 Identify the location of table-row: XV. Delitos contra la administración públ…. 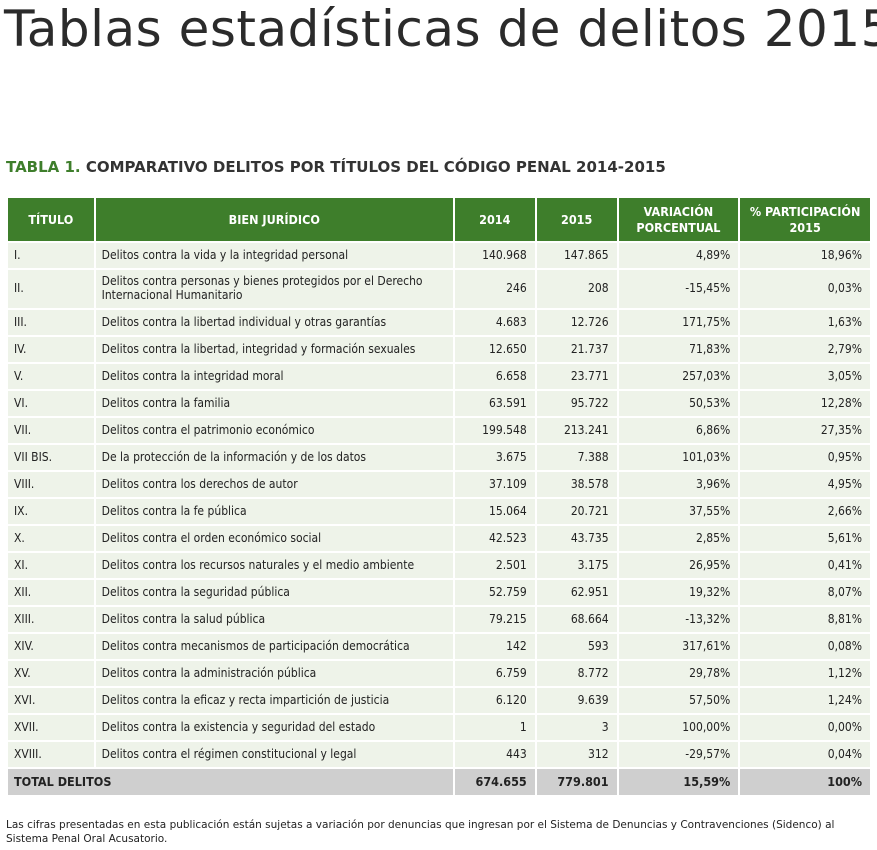
(439, 673).